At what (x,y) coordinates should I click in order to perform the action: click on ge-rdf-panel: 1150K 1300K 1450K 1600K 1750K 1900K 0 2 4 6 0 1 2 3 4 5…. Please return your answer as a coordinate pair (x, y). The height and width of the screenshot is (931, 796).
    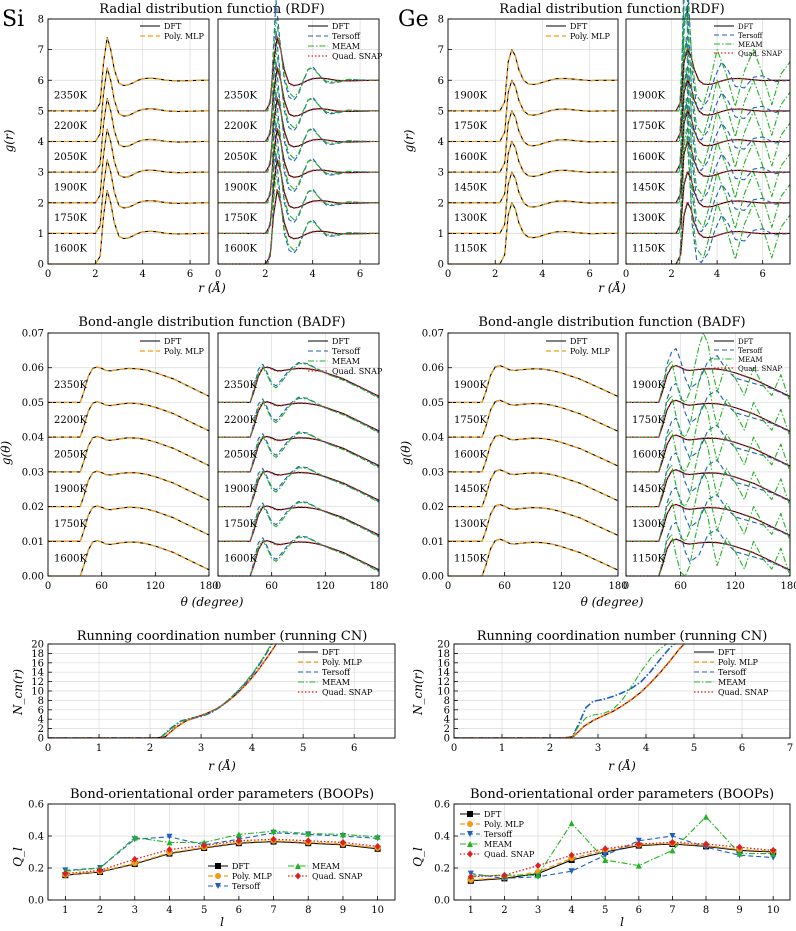
    Looking at the image, I should click on (528, 147).